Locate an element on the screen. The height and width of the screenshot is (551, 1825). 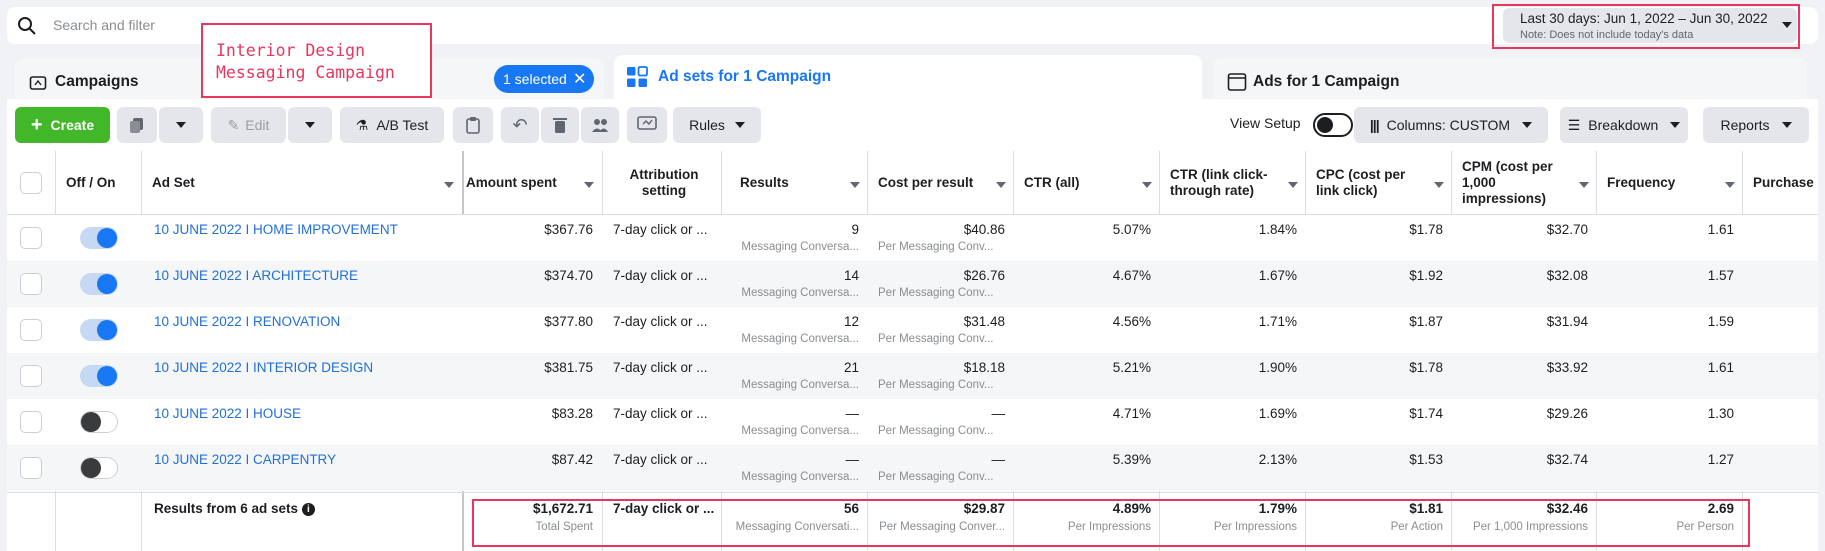
delete-button is located at coordinates (560, 125).